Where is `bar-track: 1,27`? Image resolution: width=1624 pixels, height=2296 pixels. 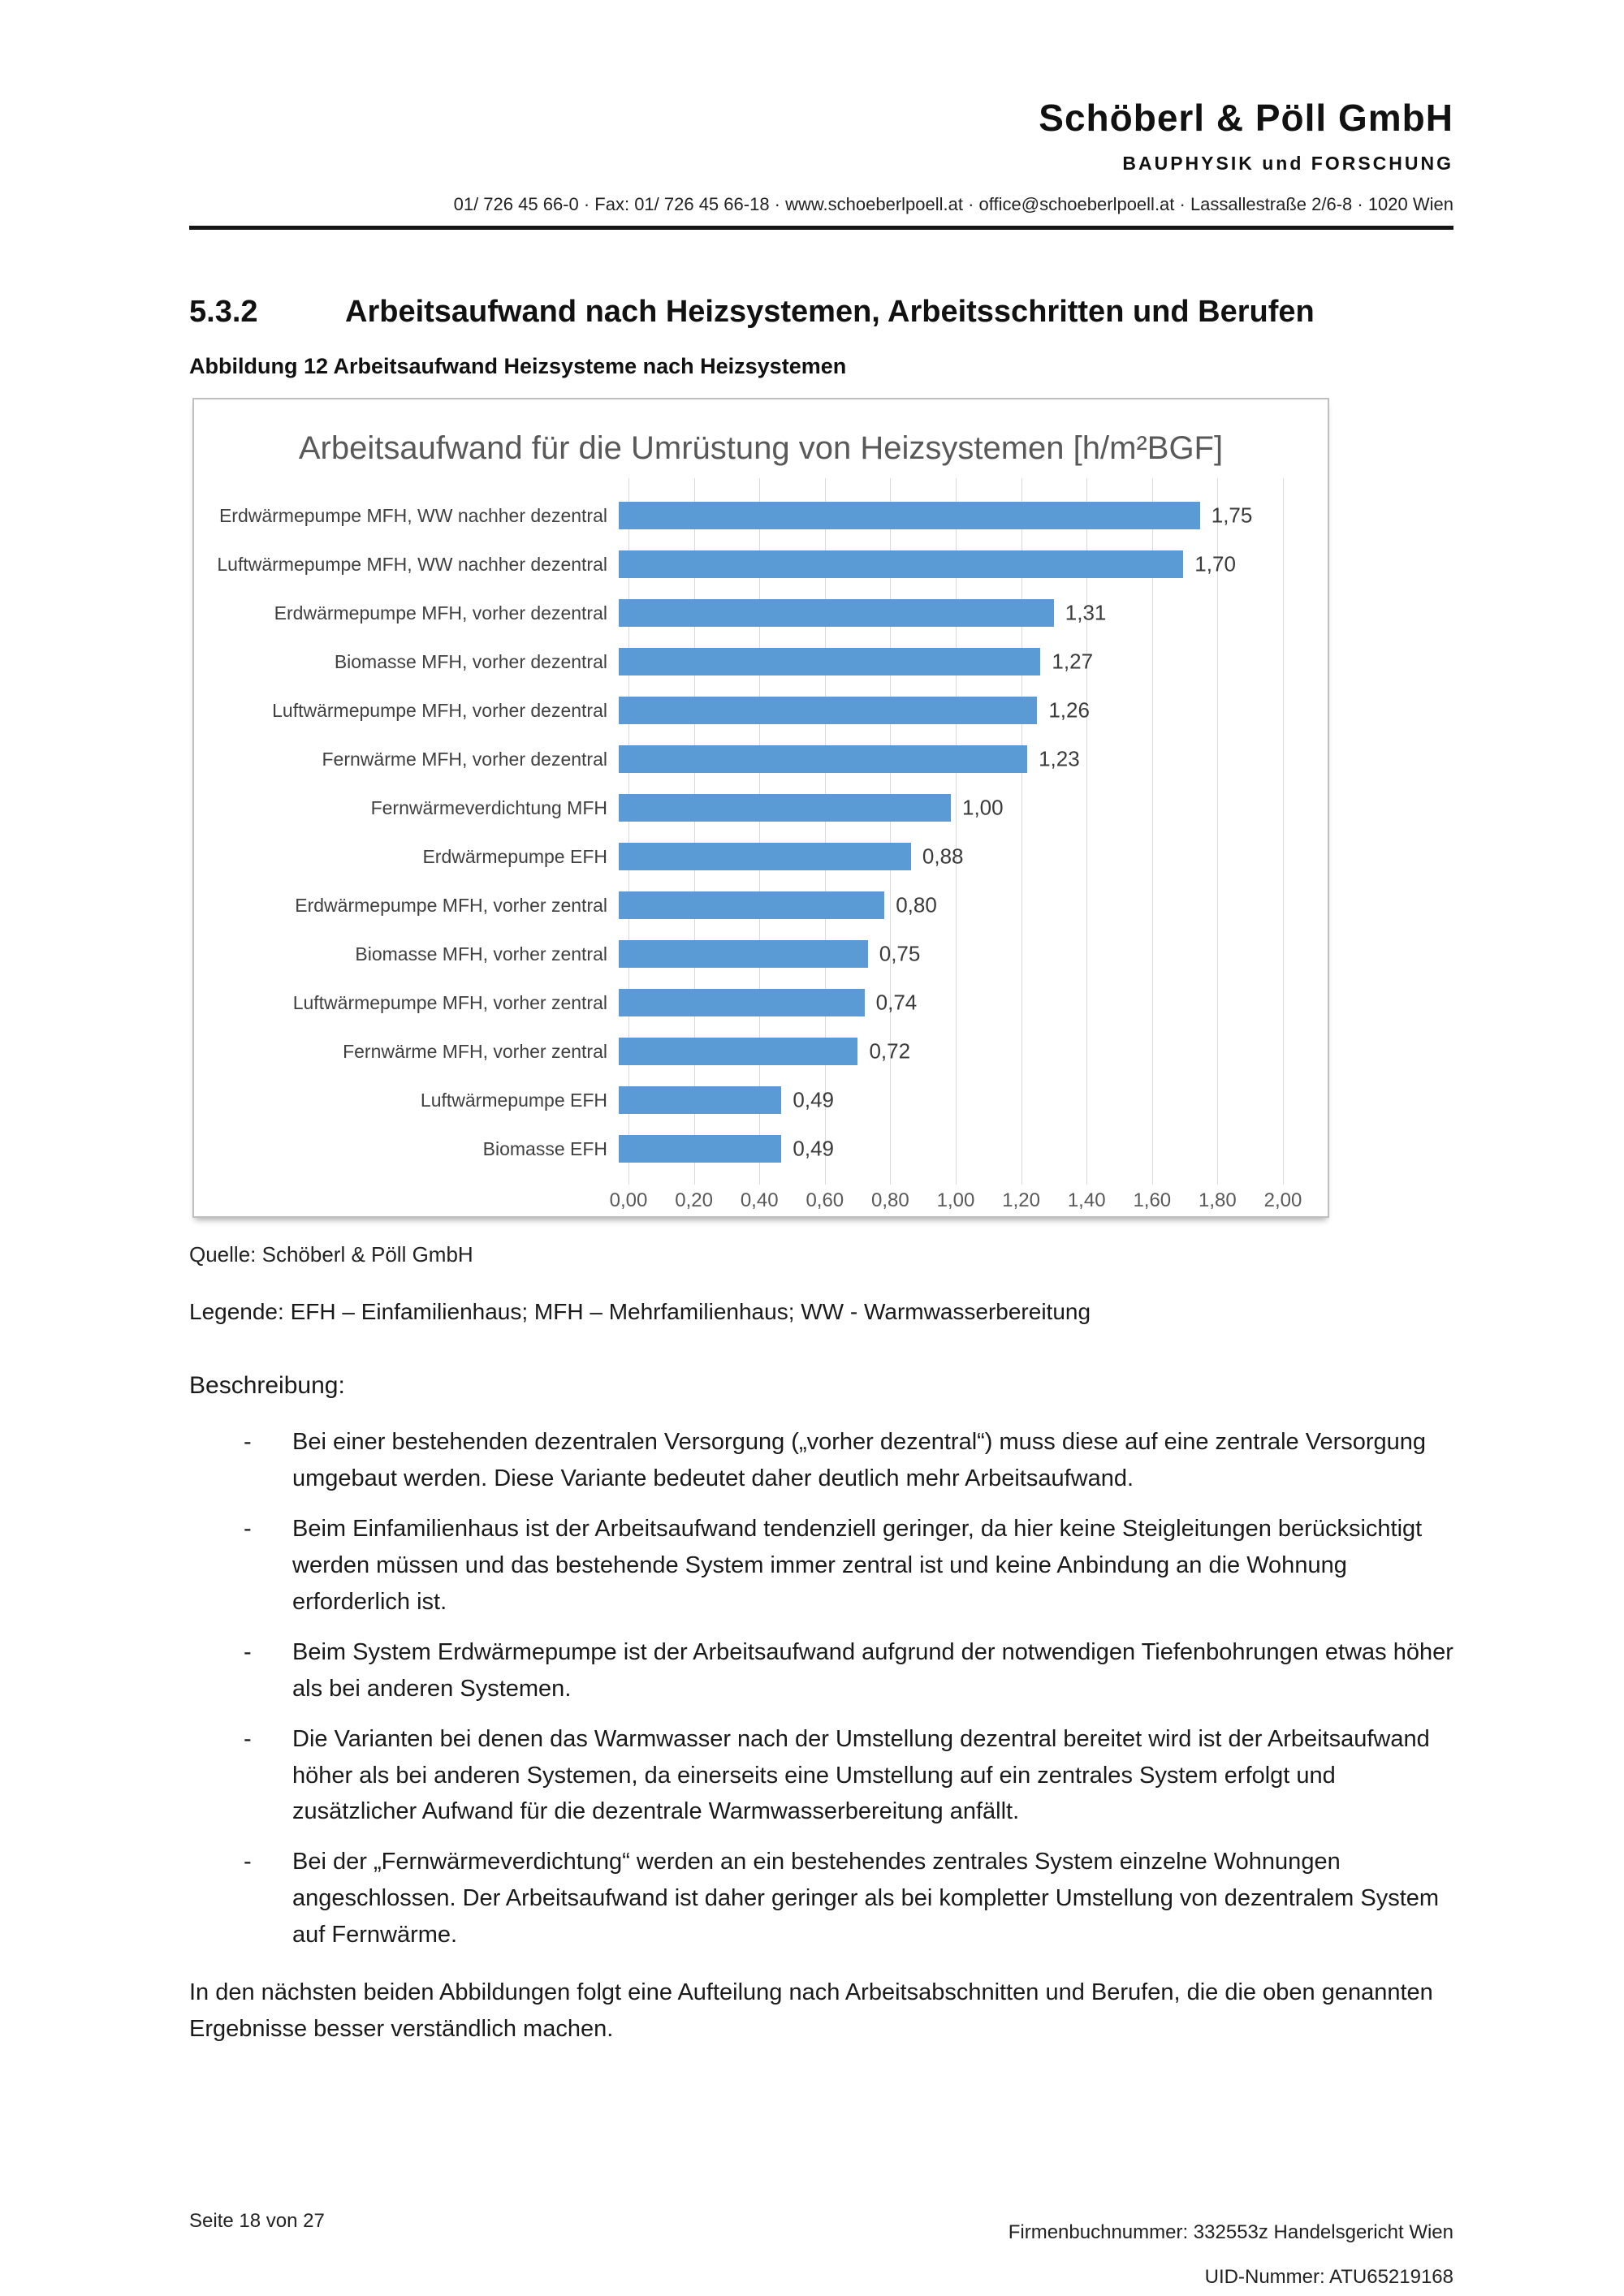
bar-track: 1,27 is located at coordinates (951, 661).